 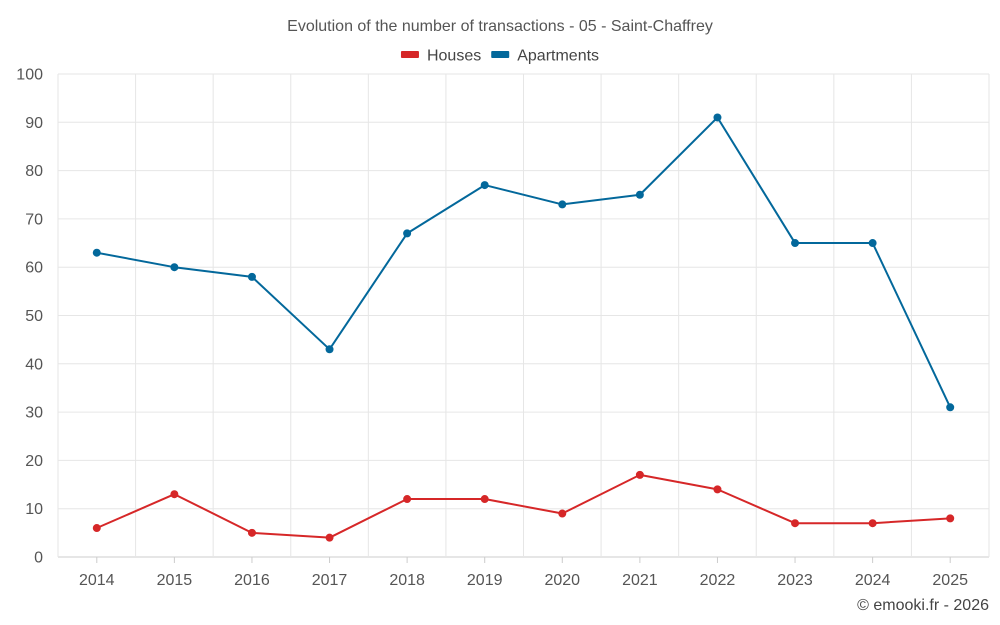 What do you see at coordinates (558, 56) in the screenshot?
I see `legend-label-apartments: Apartments` at bounding box center [558, 56].